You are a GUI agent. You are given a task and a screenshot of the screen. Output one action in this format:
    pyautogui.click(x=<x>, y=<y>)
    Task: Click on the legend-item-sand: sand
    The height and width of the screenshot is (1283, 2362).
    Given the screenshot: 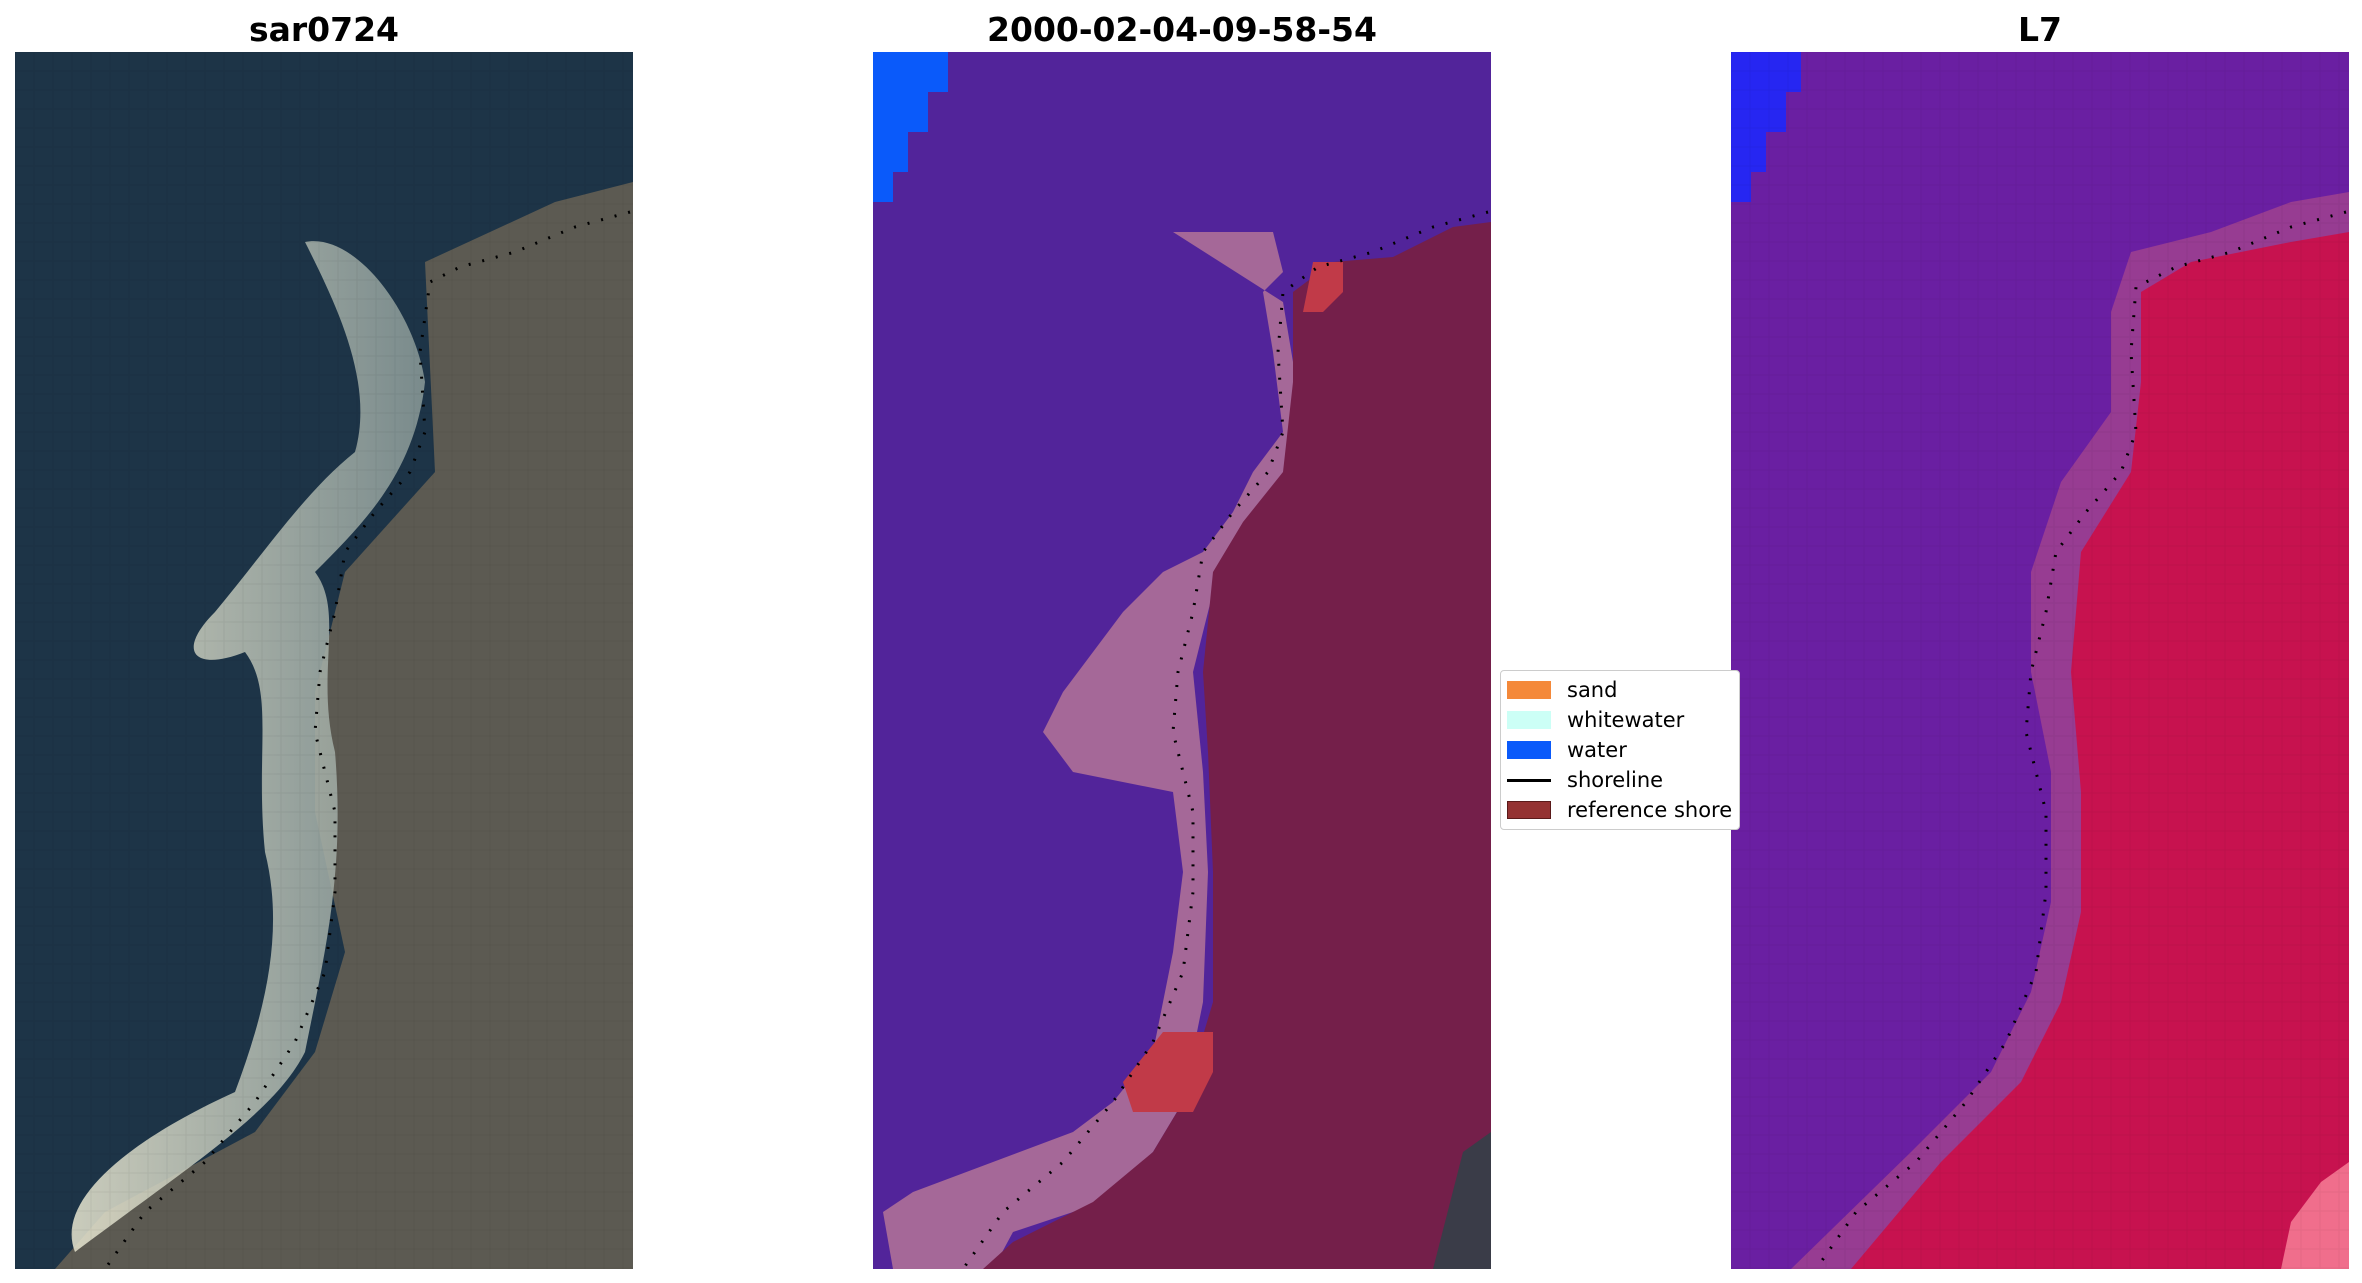 What is the action you would take?
    pyautogui.click(x=1623, y=690)
    